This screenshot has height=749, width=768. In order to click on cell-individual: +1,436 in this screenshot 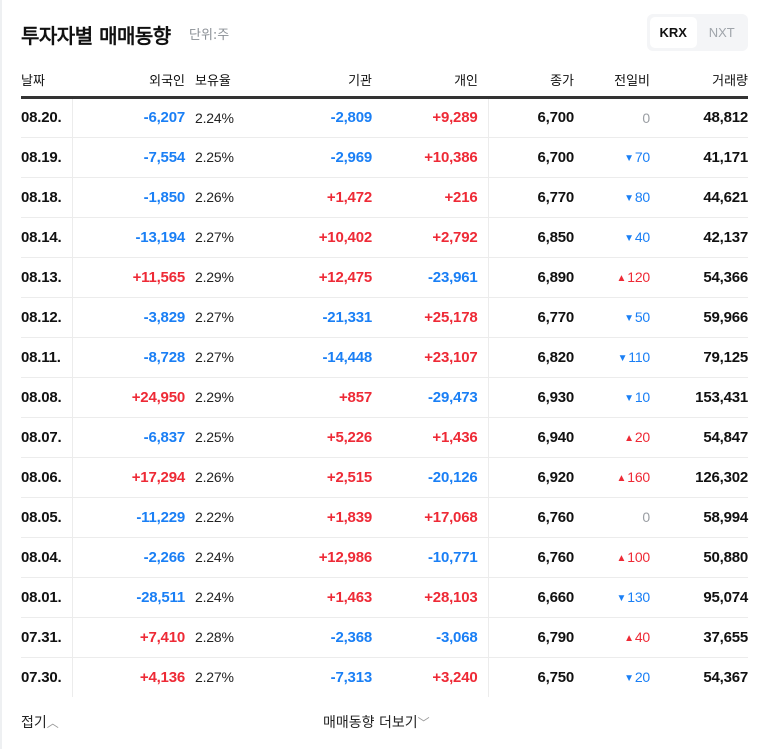, I will do `click(430, 437)`.